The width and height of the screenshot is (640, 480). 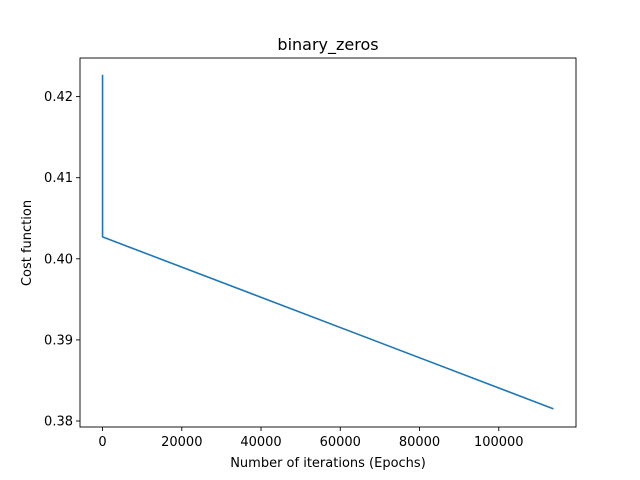 What do you see at coordinates (260, 442) in the screenshot?
I see `x-tick-label: 40000` at bounding box center [260, 442].